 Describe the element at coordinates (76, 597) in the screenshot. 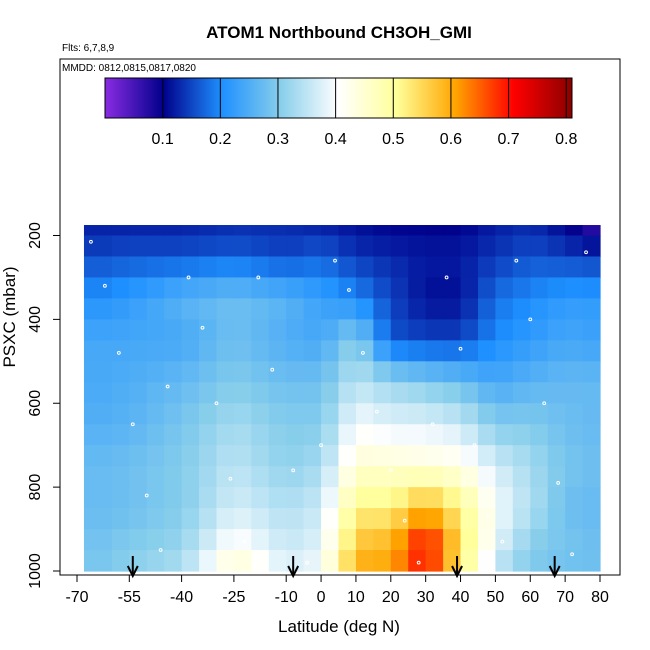

I see `x-tick-label: -70` at that location.